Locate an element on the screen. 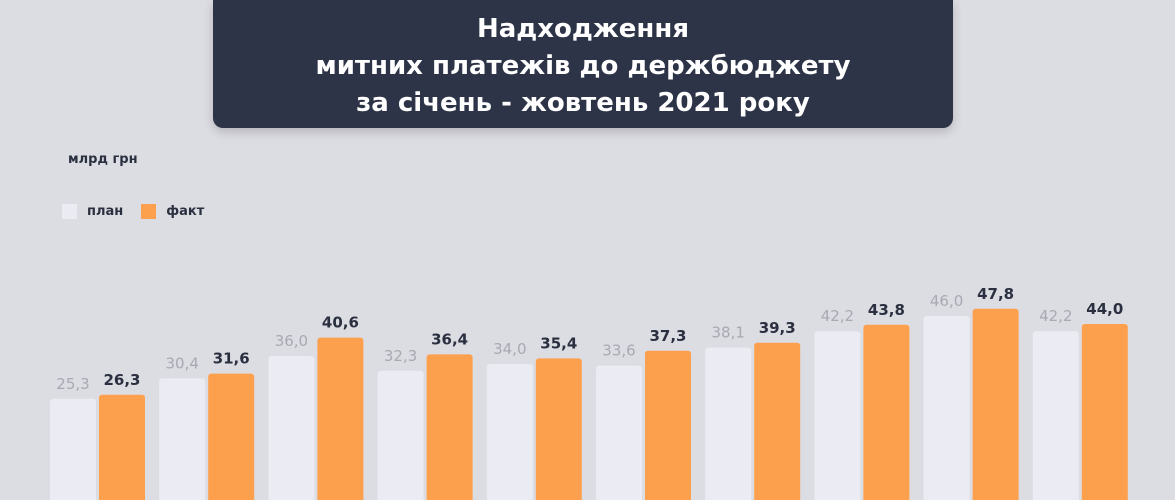  legend-item-plan: план is located at coordinates (92, 211).